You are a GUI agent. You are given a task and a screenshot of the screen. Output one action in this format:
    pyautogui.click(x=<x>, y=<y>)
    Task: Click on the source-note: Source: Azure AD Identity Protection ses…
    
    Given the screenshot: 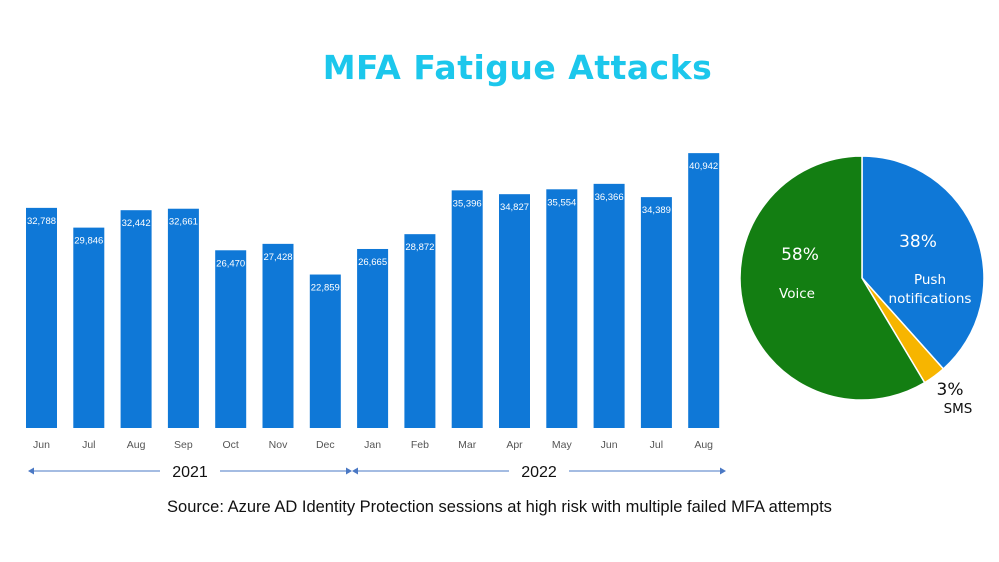 What is the action you would take?
    pyautogui.click(x=499, y=507)
    